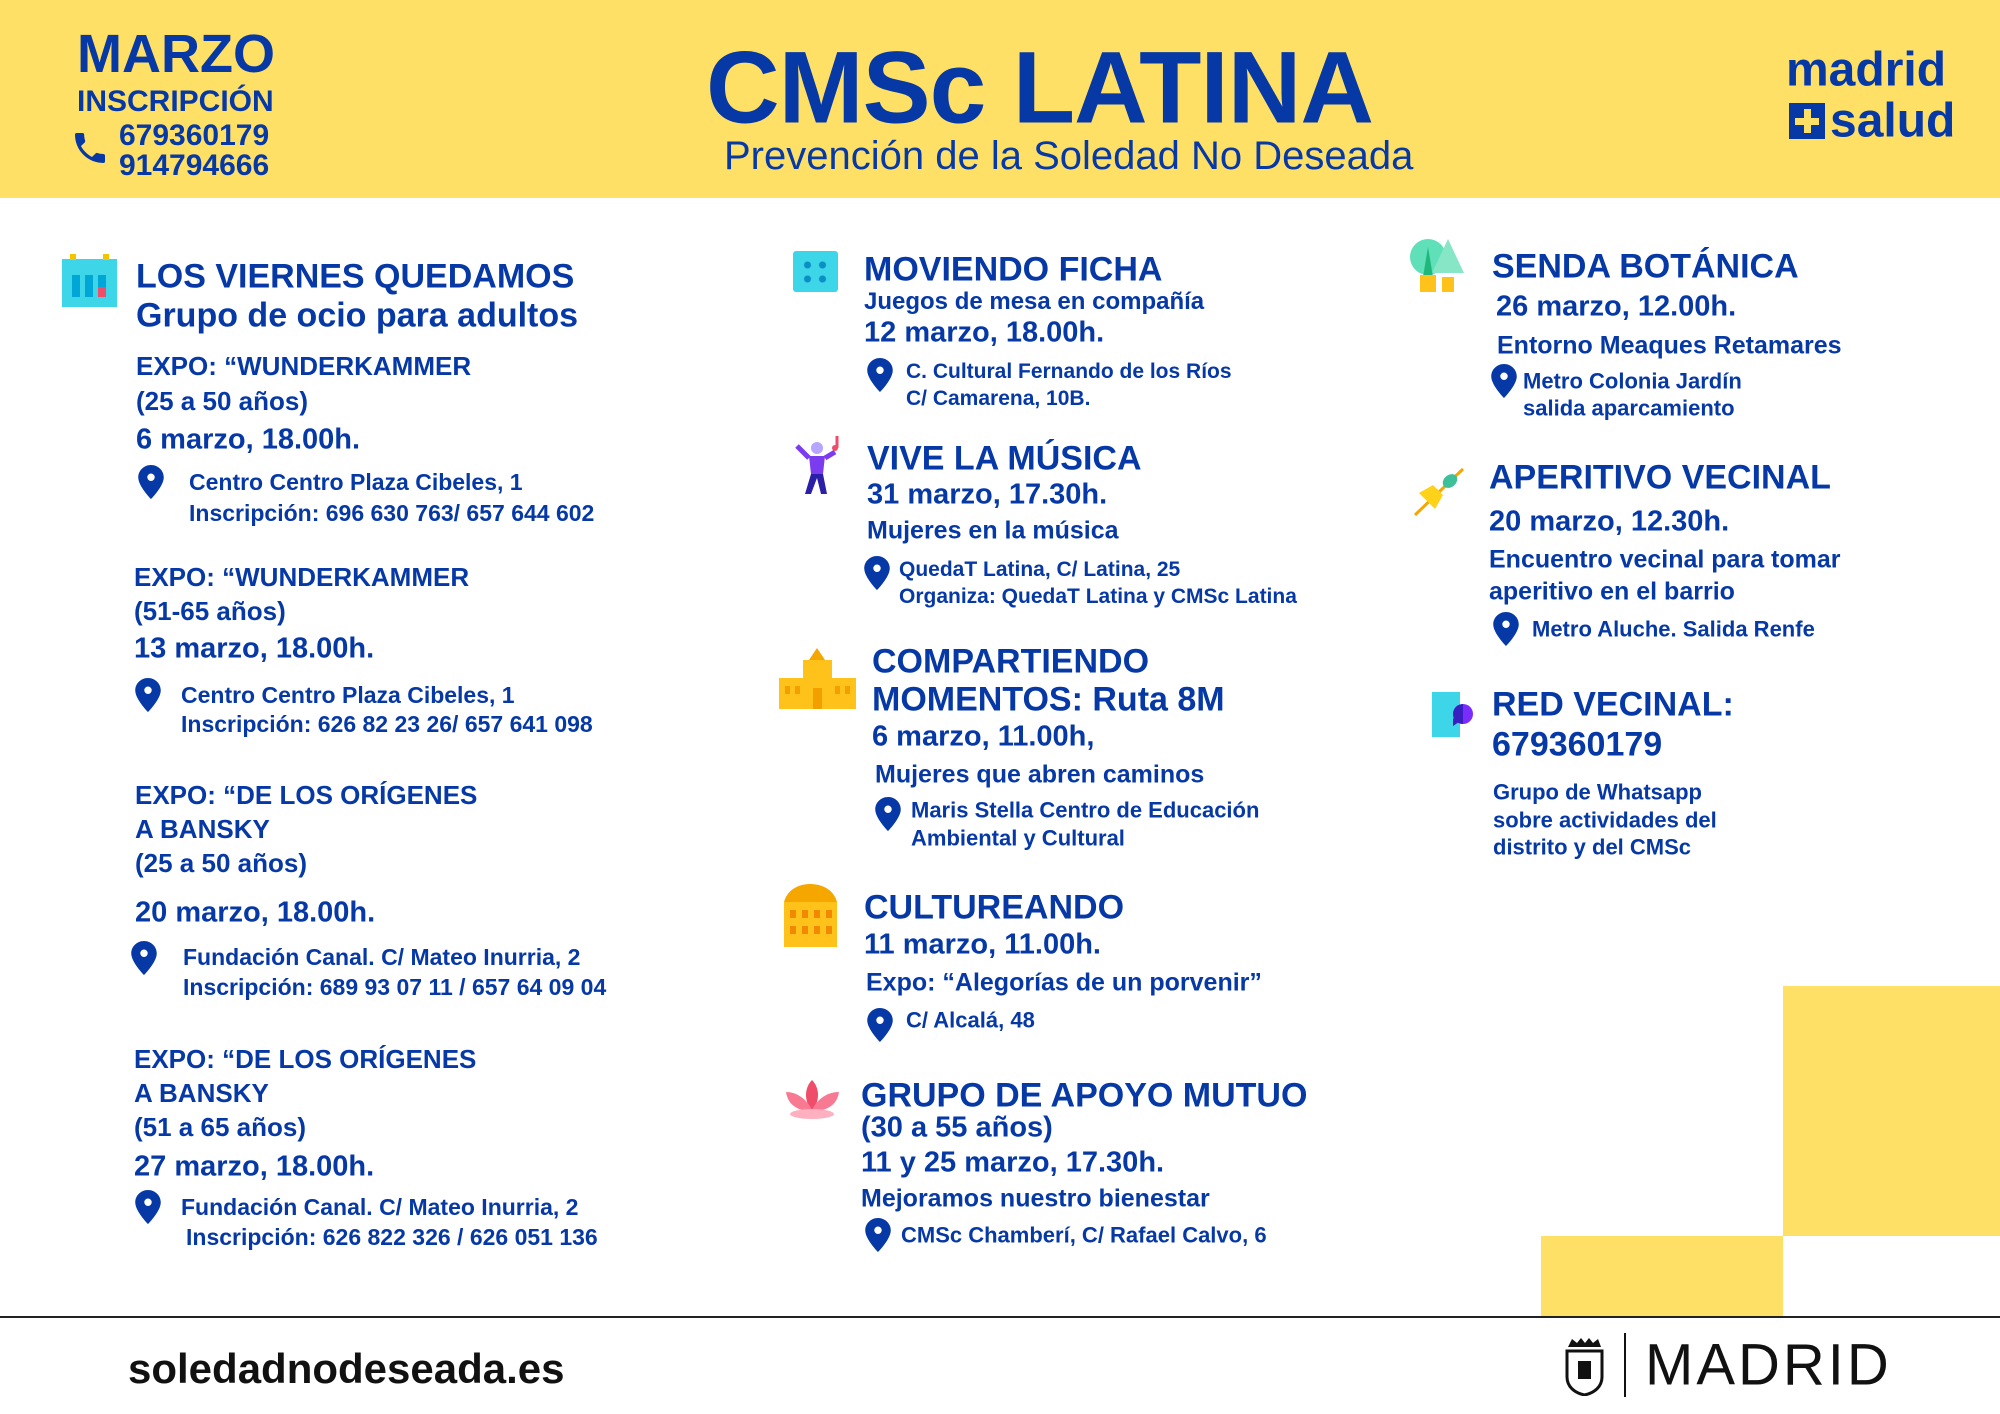 This screenshot has height=1414, width=2000. What do you see at coordinates (1438, 492) in the screenshot?
I see `aperitif-skewer-icon` at bounding box center [1438, 492].